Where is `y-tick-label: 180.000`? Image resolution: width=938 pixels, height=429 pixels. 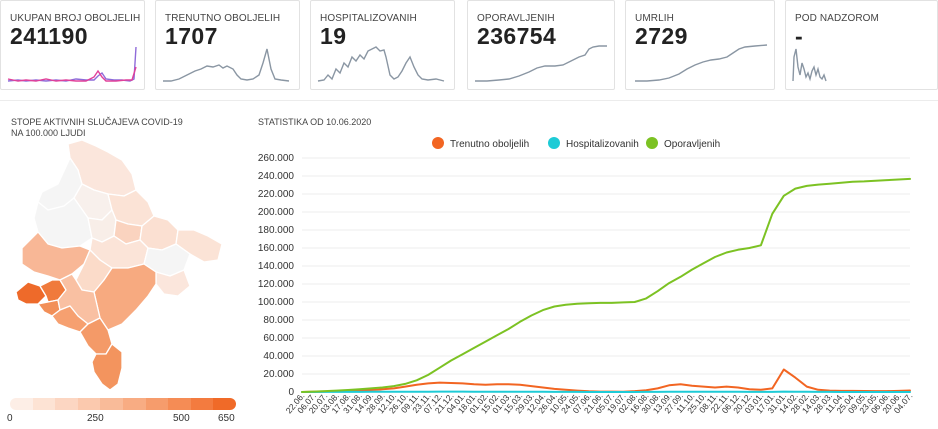
y-tick-label: 180.000 is located at coordinates (276, 230).